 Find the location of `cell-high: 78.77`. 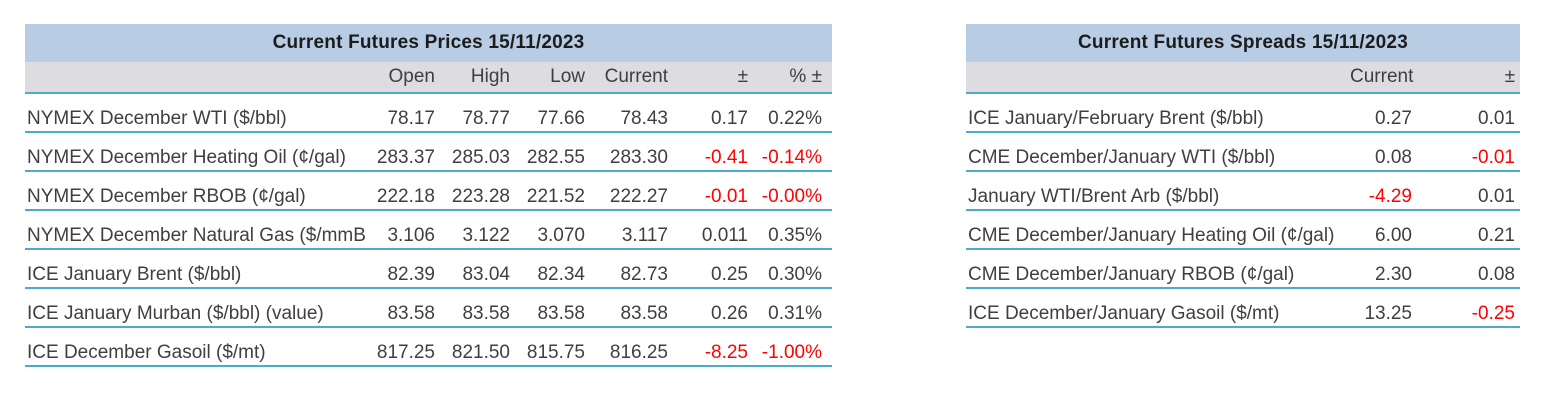

cell-high: 78.77 is located at coordinates (486, 118).